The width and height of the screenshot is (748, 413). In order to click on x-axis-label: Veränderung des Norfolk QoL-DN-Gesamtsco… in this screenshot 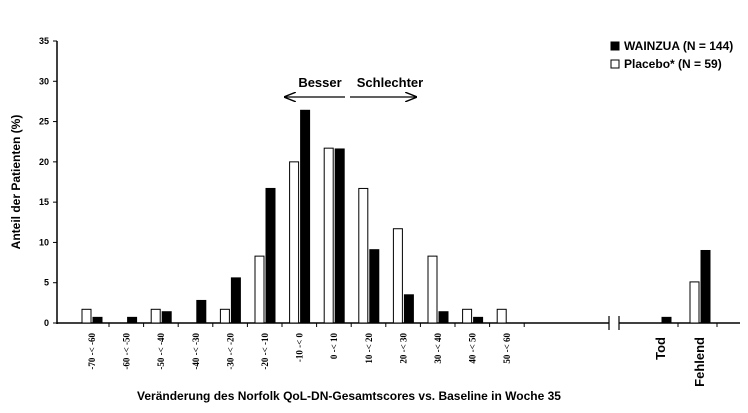, I will do `click(349, 396)`.